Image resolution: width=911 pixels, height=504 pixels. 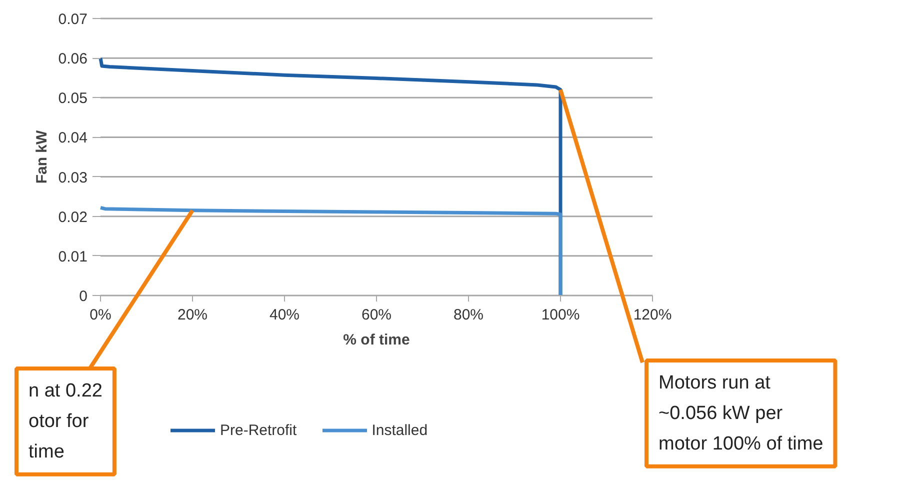 What do you see at coordinates (73, 99) in the screenshot?
I see `y-tick-label: 0.05` at bounding box center [73, 99].